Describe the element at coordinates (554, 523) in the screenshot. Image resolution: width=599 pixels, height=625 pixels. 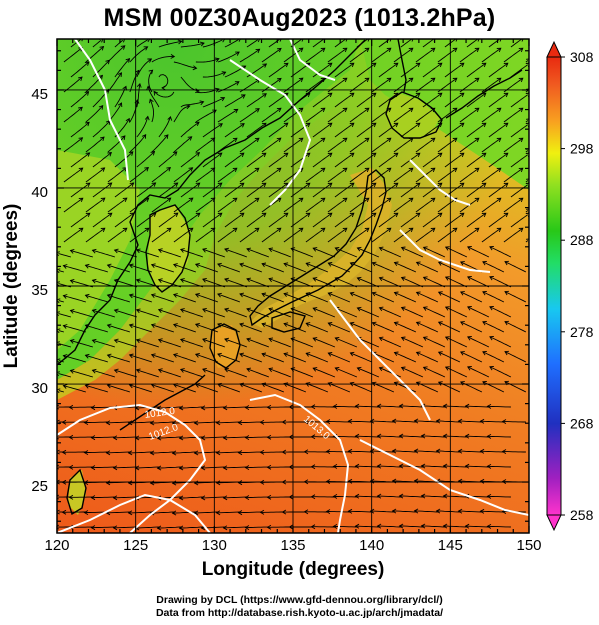
I see `colorbar-bottom-arrow` at that location.